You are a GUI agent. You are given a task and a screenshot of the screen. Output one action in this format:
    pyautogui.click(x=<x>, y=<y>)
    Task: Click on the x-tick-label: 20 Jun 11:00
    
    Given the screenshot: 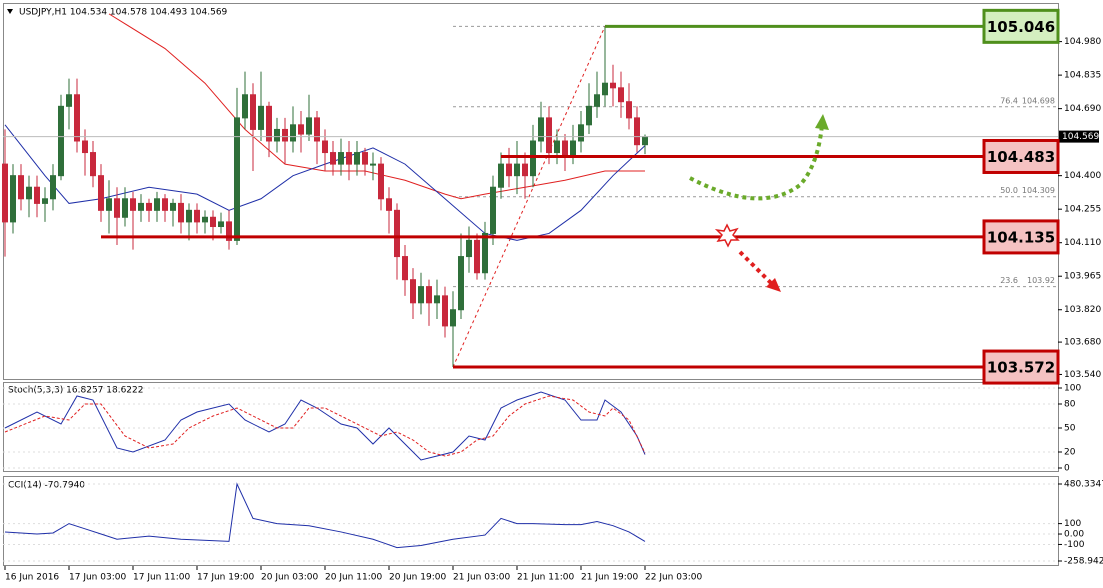 What is the action you would take?
    pyautogui.click(x=353, y=578)
    